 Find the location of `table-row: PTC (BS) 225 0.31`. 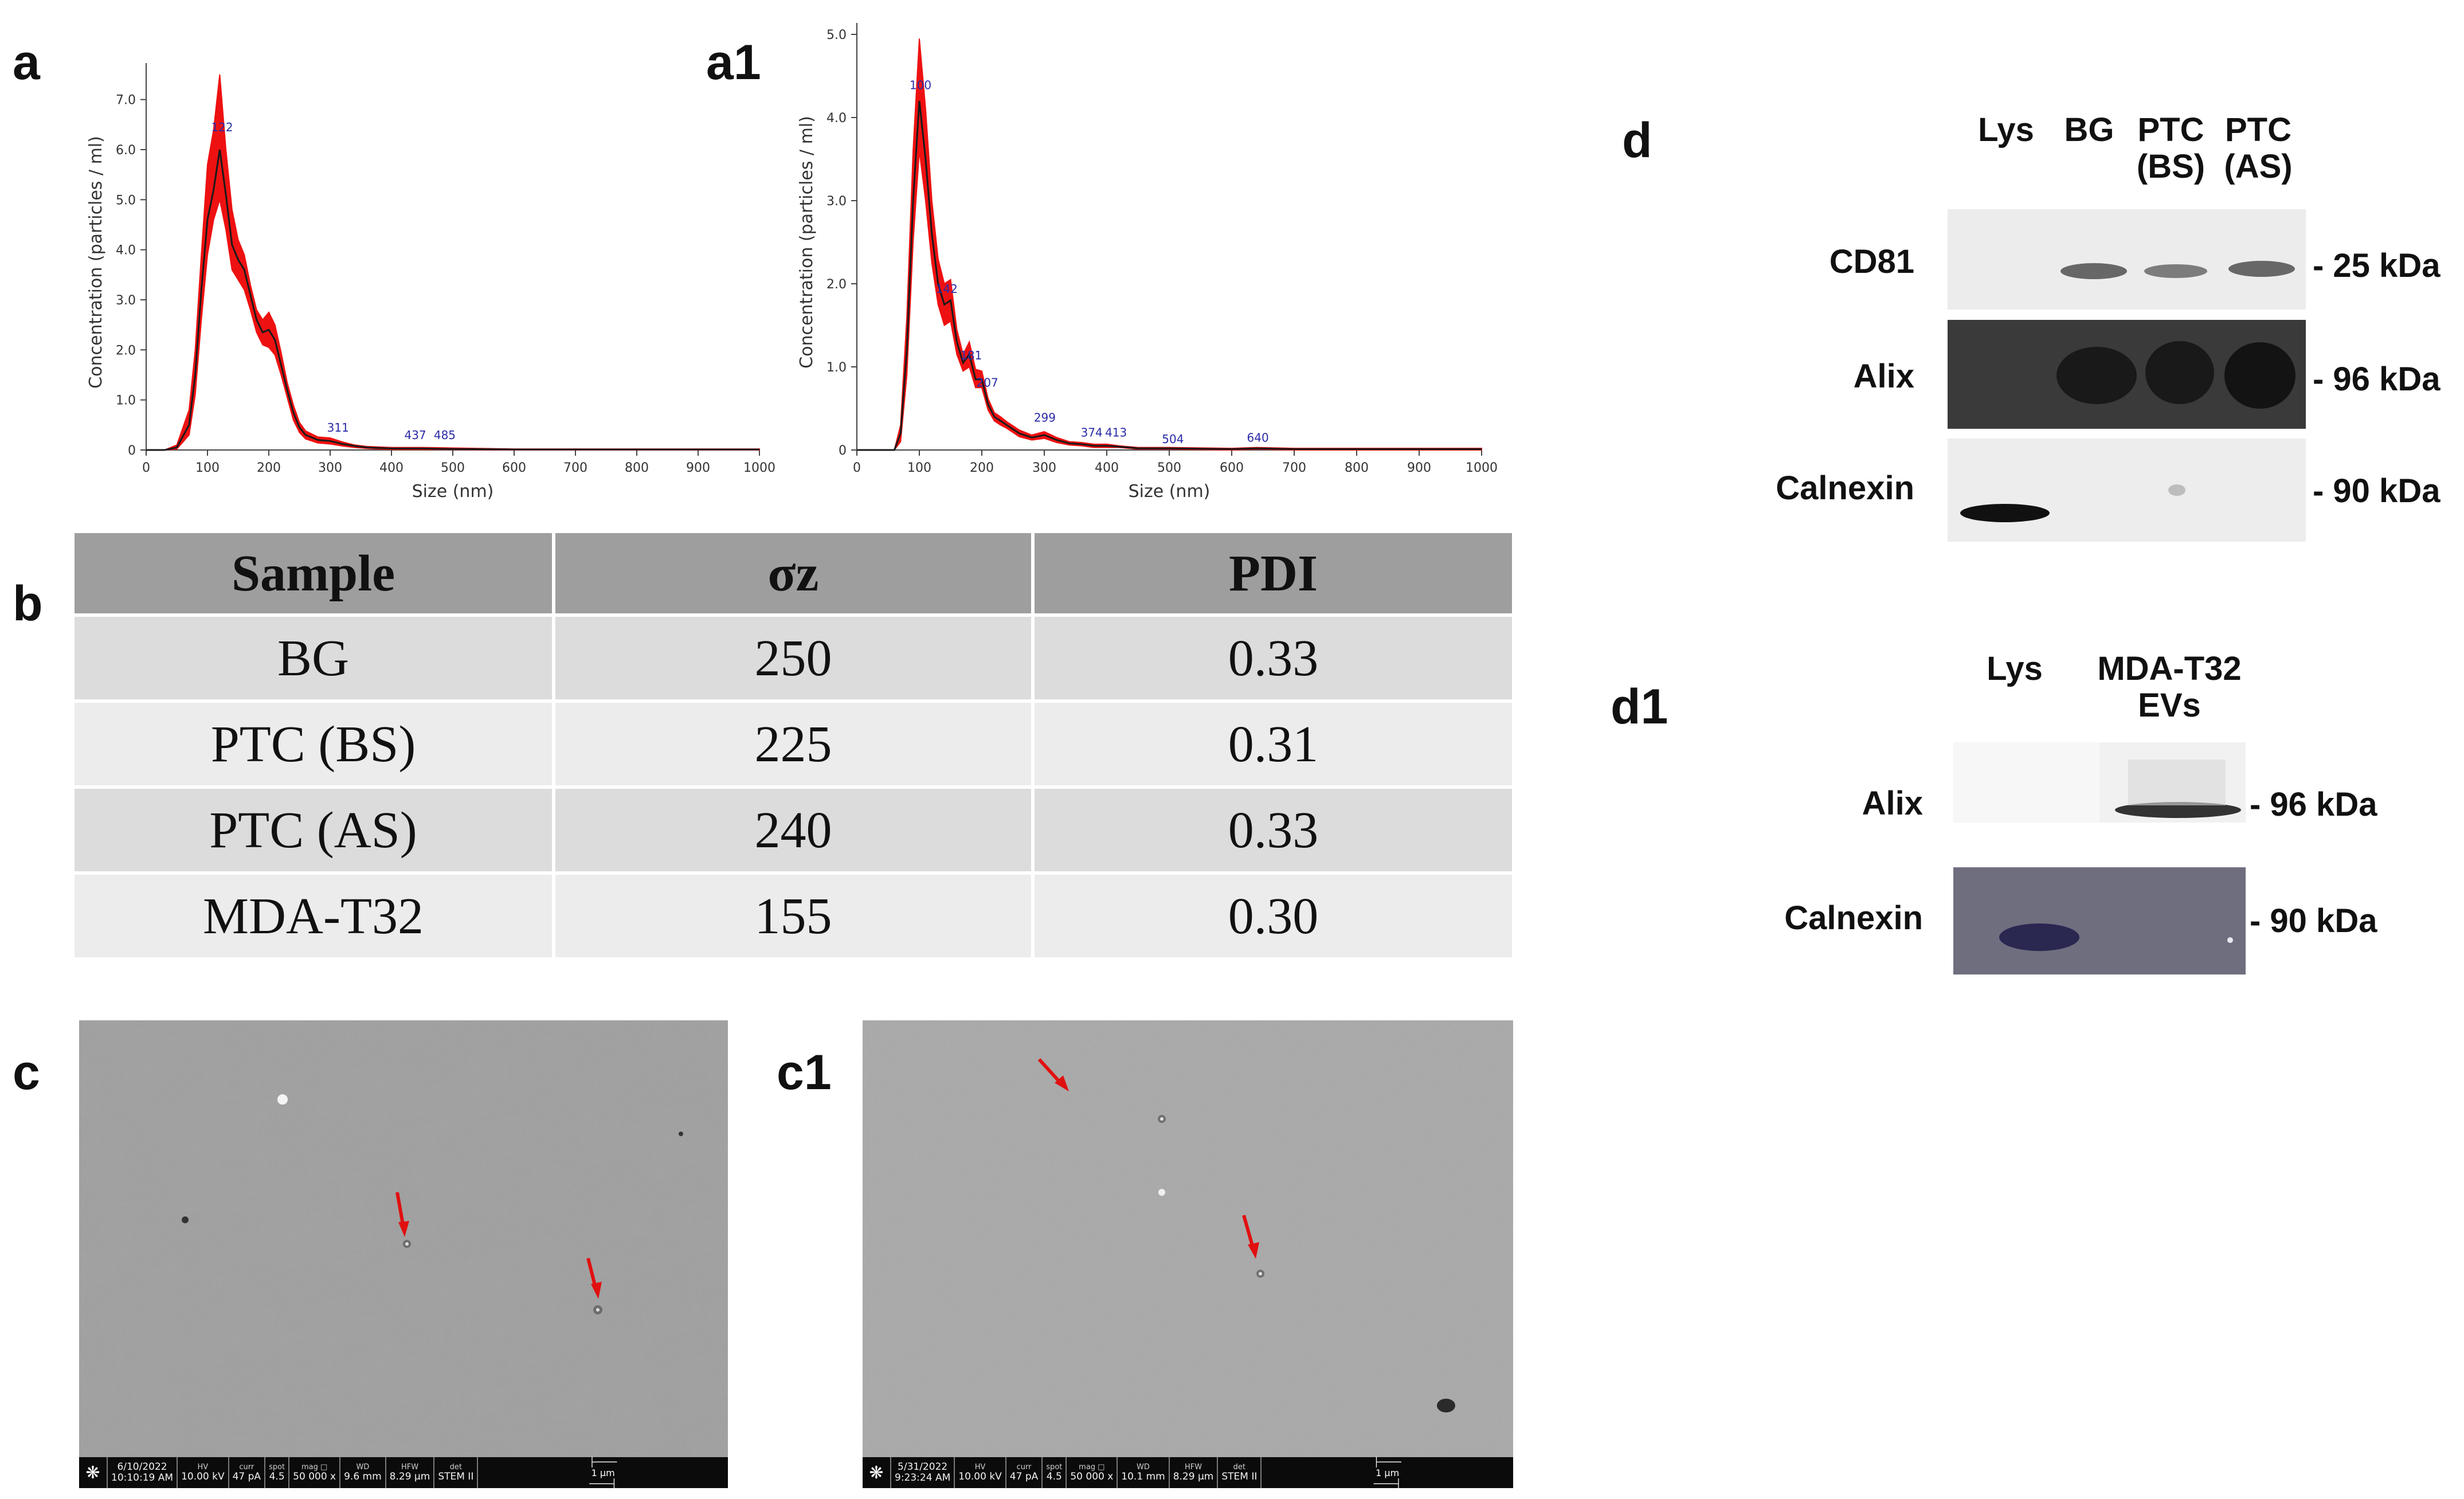

table-row: PTC (BS) 225 0.31 is located at coordinates (793, 745).